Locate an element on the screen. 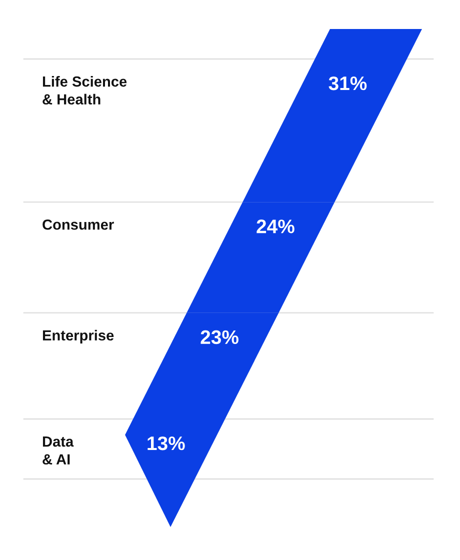 Image resolution: width=460 pixels, height=560 pixels. data-label: 23% is located at coordinates (219, 337).